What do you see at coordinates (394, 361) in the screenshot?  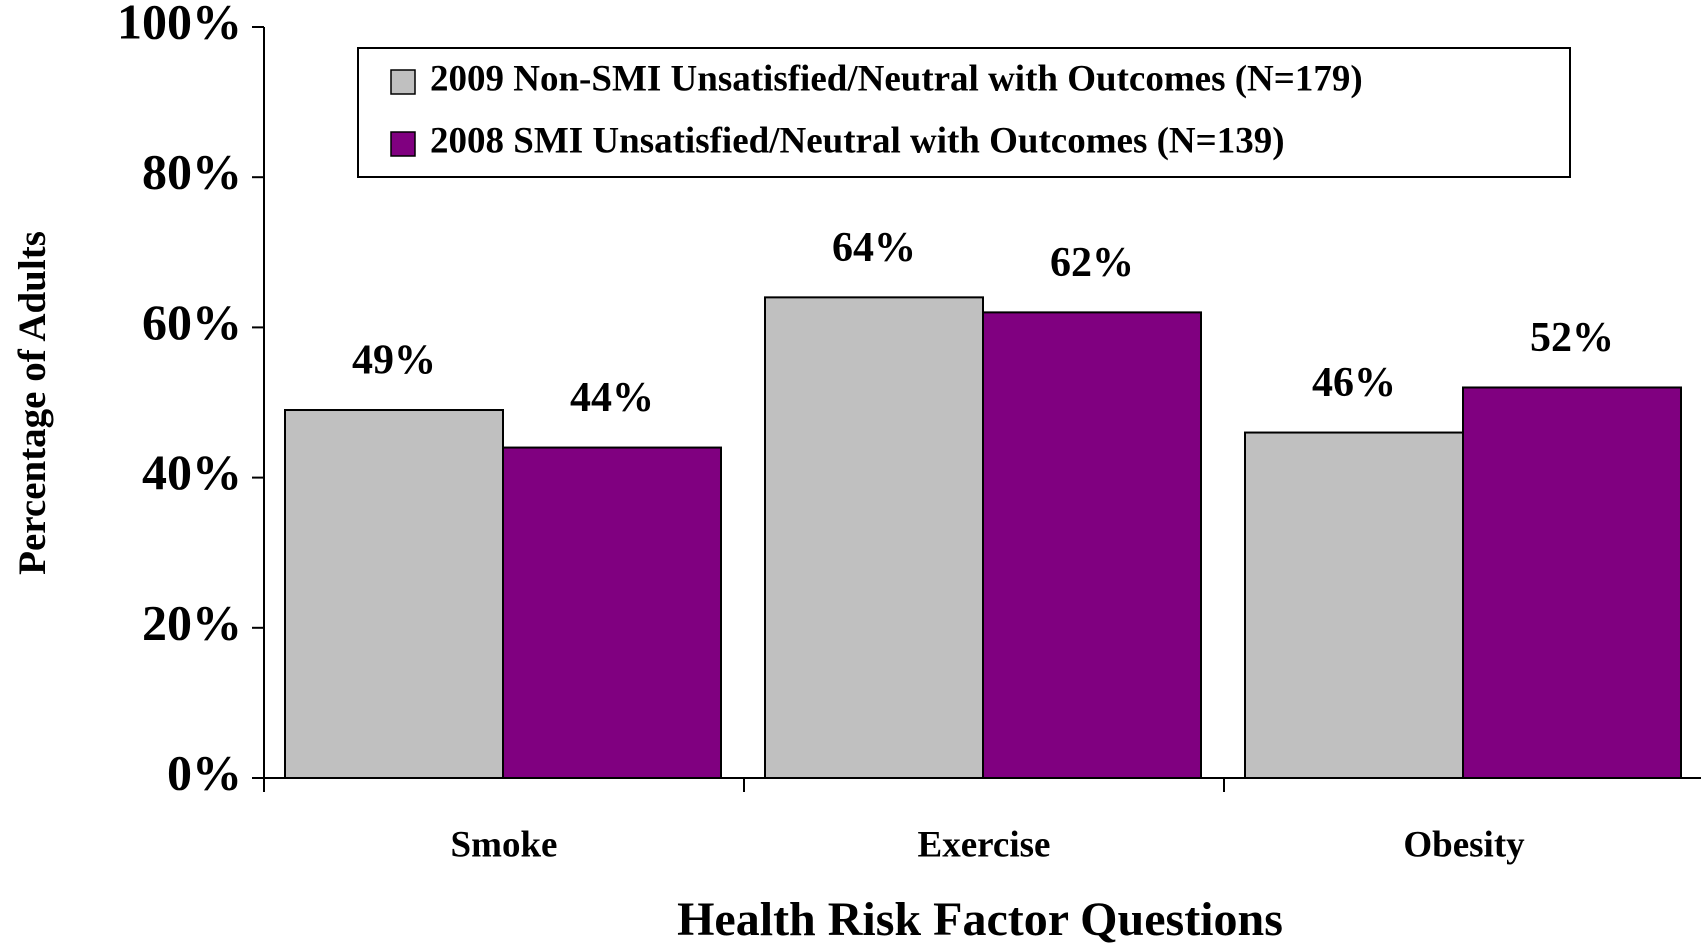 I see `value-label: 49%` at bounding box center [394, 361].